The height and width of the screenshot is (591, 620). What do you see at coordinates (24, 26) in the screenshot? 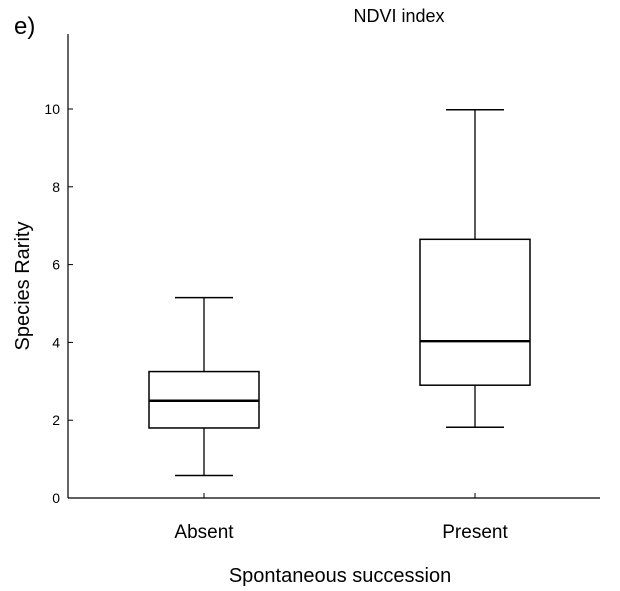
I see `panel-label: e)` at bounding box center [24, 26].